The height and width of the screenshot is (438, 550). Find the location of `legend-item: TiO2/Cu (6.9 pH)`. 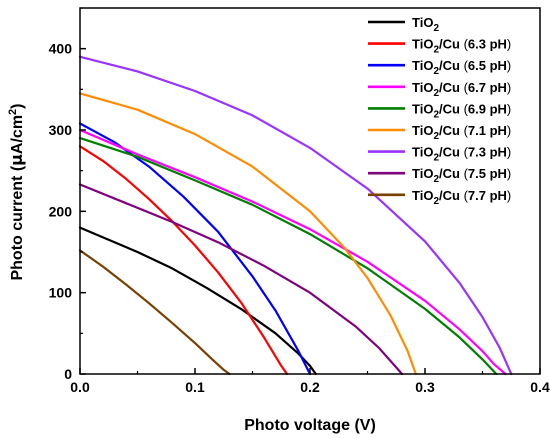

legend-item: TiO2/Cu (6.9 pH) is located at coordinates (439, 110).